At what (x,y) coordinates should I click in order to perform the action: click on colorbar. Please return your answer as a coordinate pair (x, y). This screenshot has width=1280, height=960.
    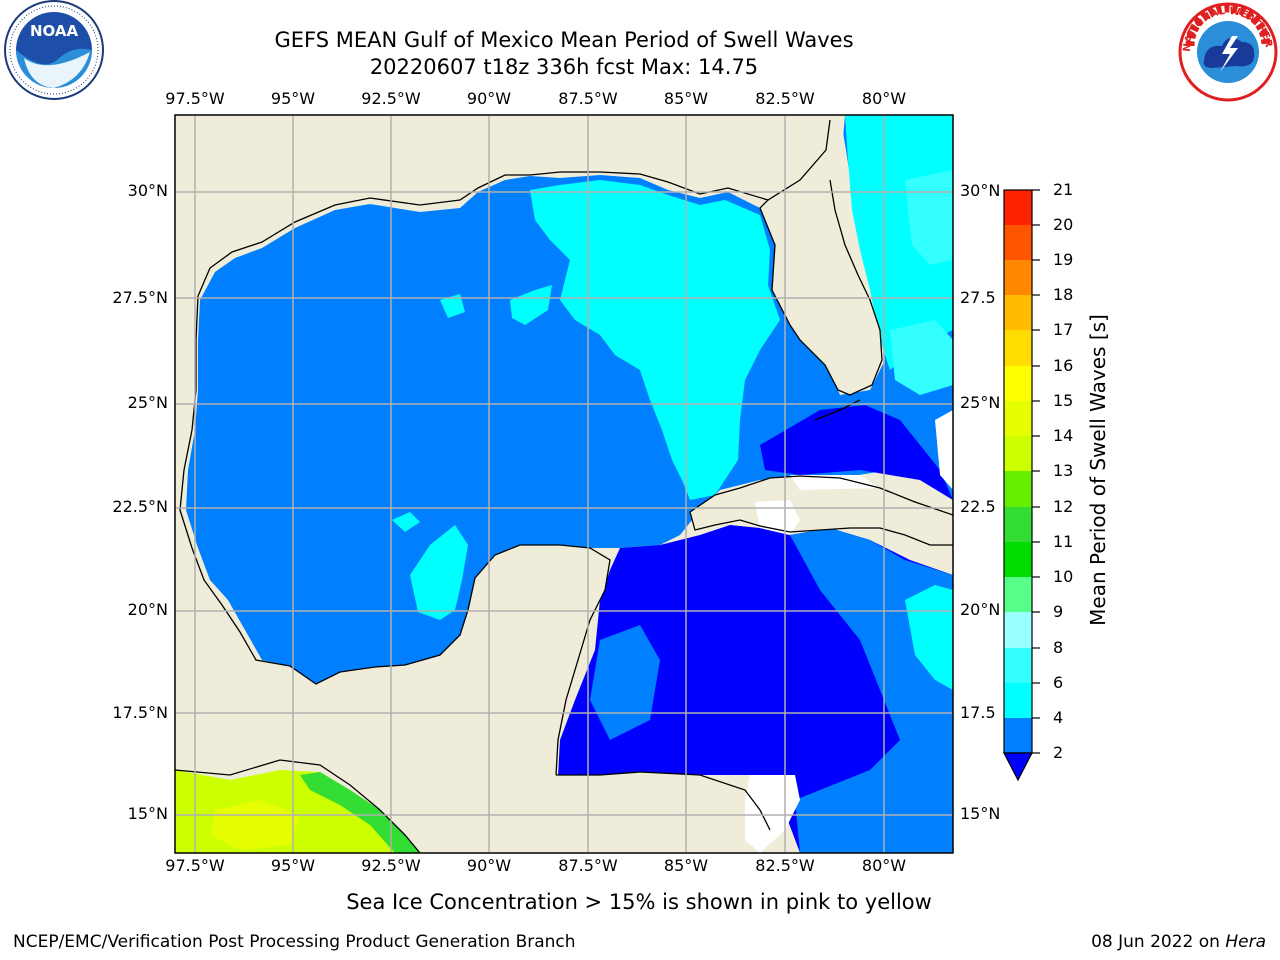
    Looking at the image, I should click on (1021, 485).